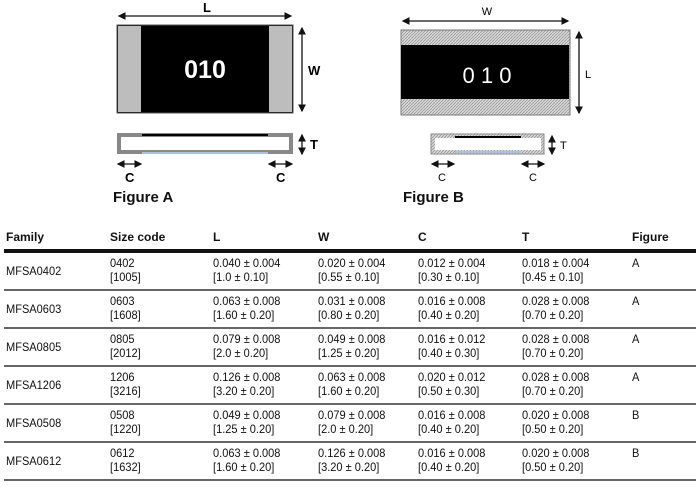  What do you see at coordinates (588, 75) in the screenshot?
I see `figure-b-label-l: L` at bounding box center [588, 75].